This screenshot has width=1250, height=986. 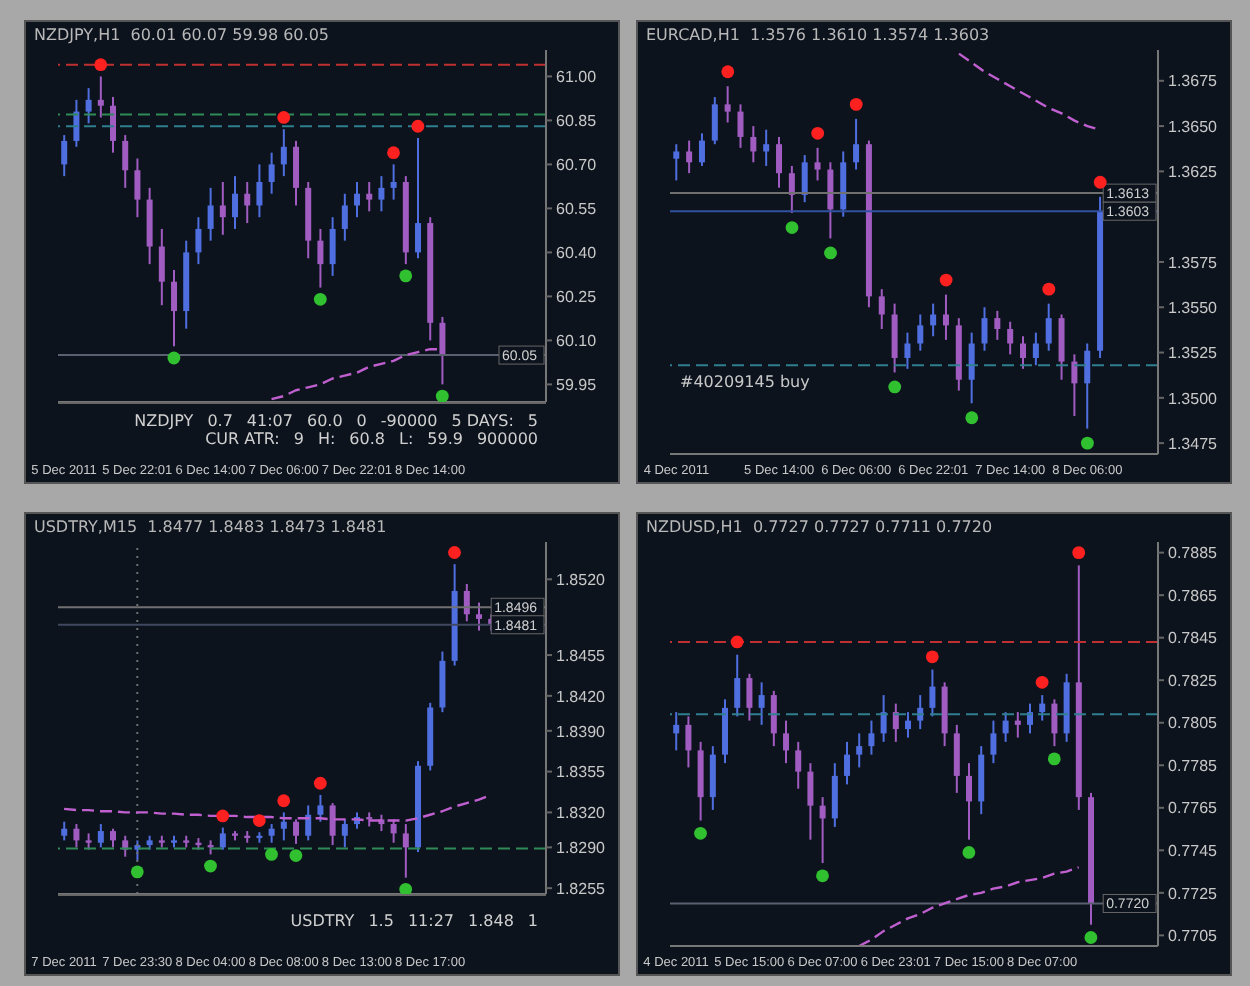 I want to click on y-tick-label: 1.8455, so click(x=581, y=655).